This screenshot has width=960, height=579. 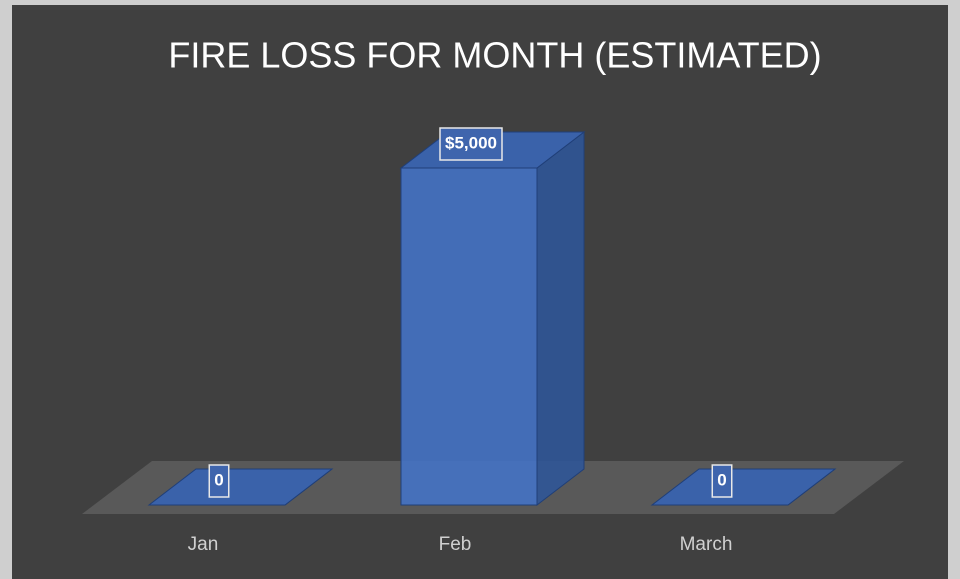 What do you see at coordinates (560, 318) in the screenshot?
I see `bar-side` at bounding box center [560, 318].